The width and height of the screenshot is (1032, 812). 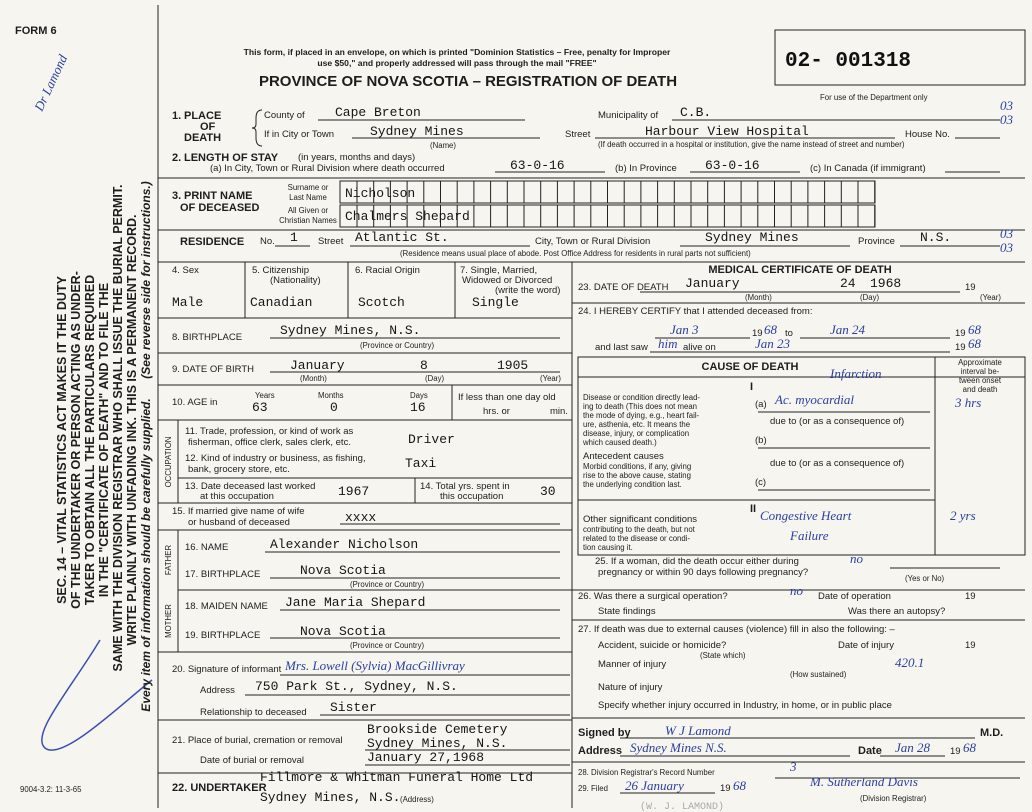 What do you see at coordinates (896, 611) in the screenshot?
I see `medical-autopsy-label: Was there an autopsy?` at bounding box center [896, 611].